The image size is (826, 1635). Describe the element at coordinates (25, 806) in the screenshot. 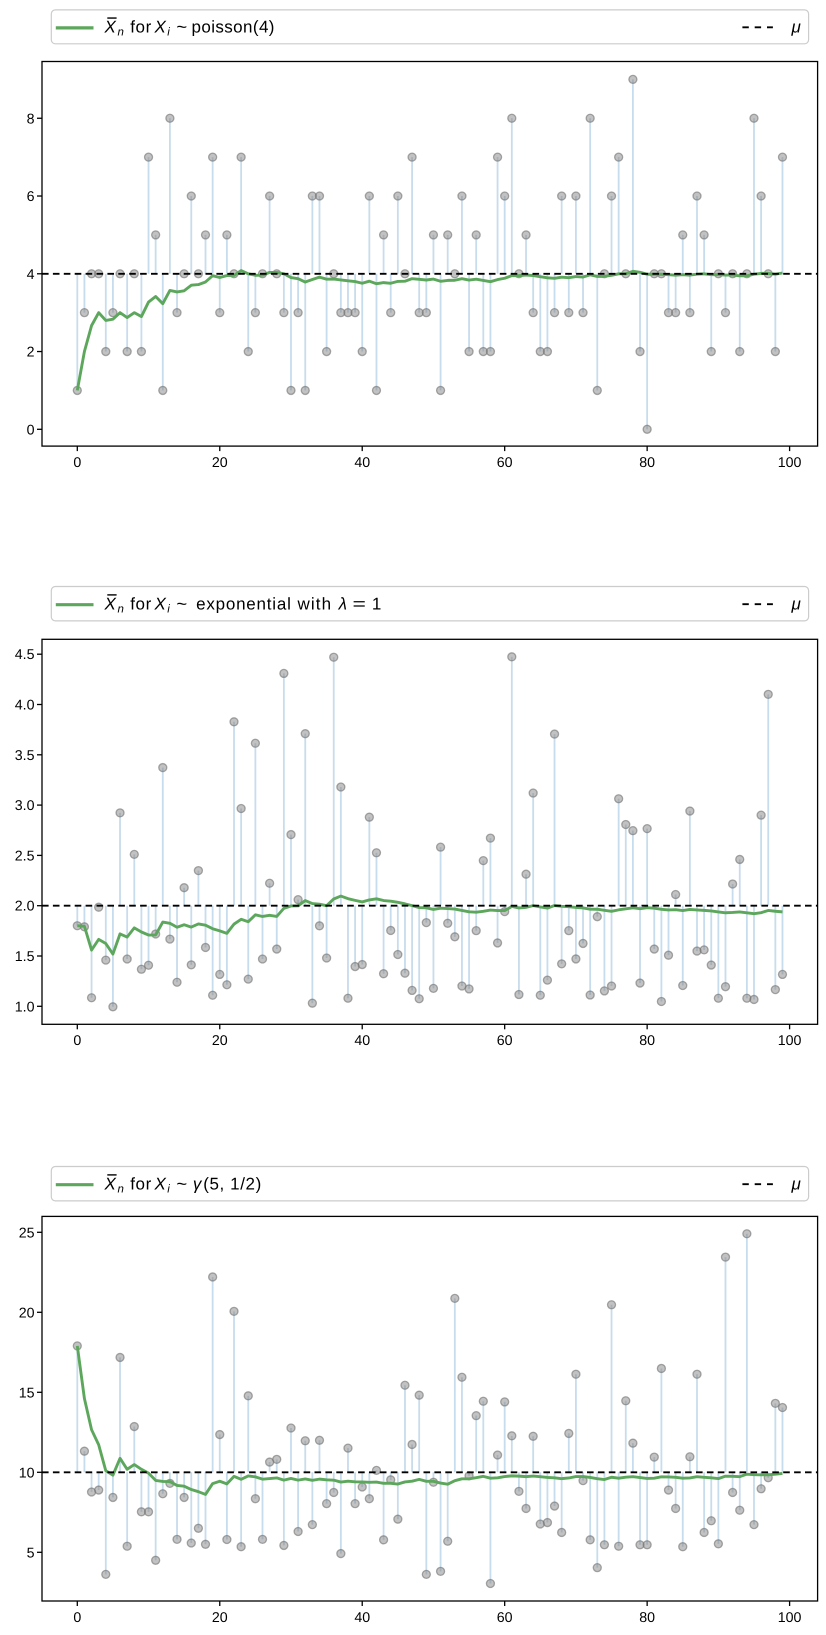

I see `svg-text: 3.0` at that location.